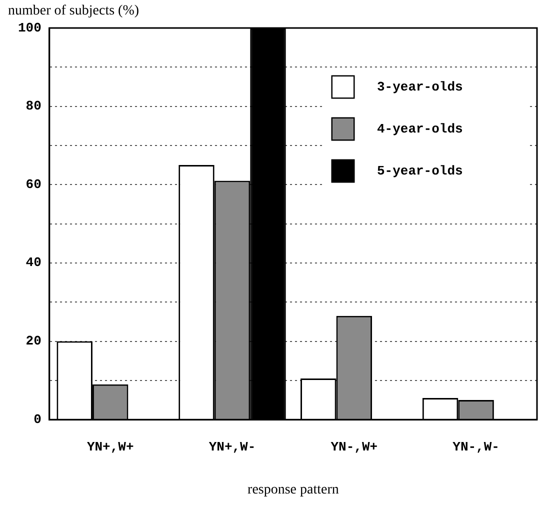 The width and height of the screenshot is (547, 506). Describe the element at coordinates (74, 11) in the screenshot. I see `y-axis-title: number of subjects (%)` at that location.